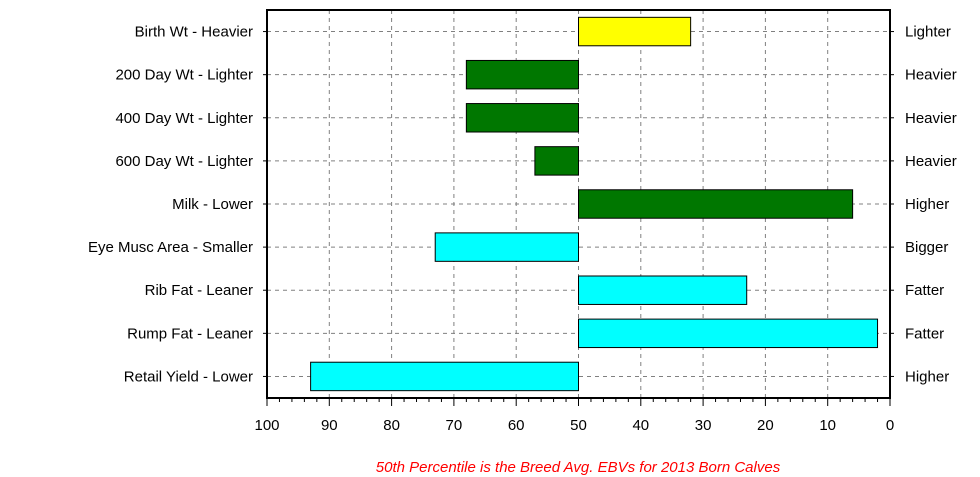 Image resolution: width=980 pixels, height=477 pixels. What do you see at coordinates (329, 425) in the screenshot?
I see `x-tick-label: 90` at bounding box center [329, 425].